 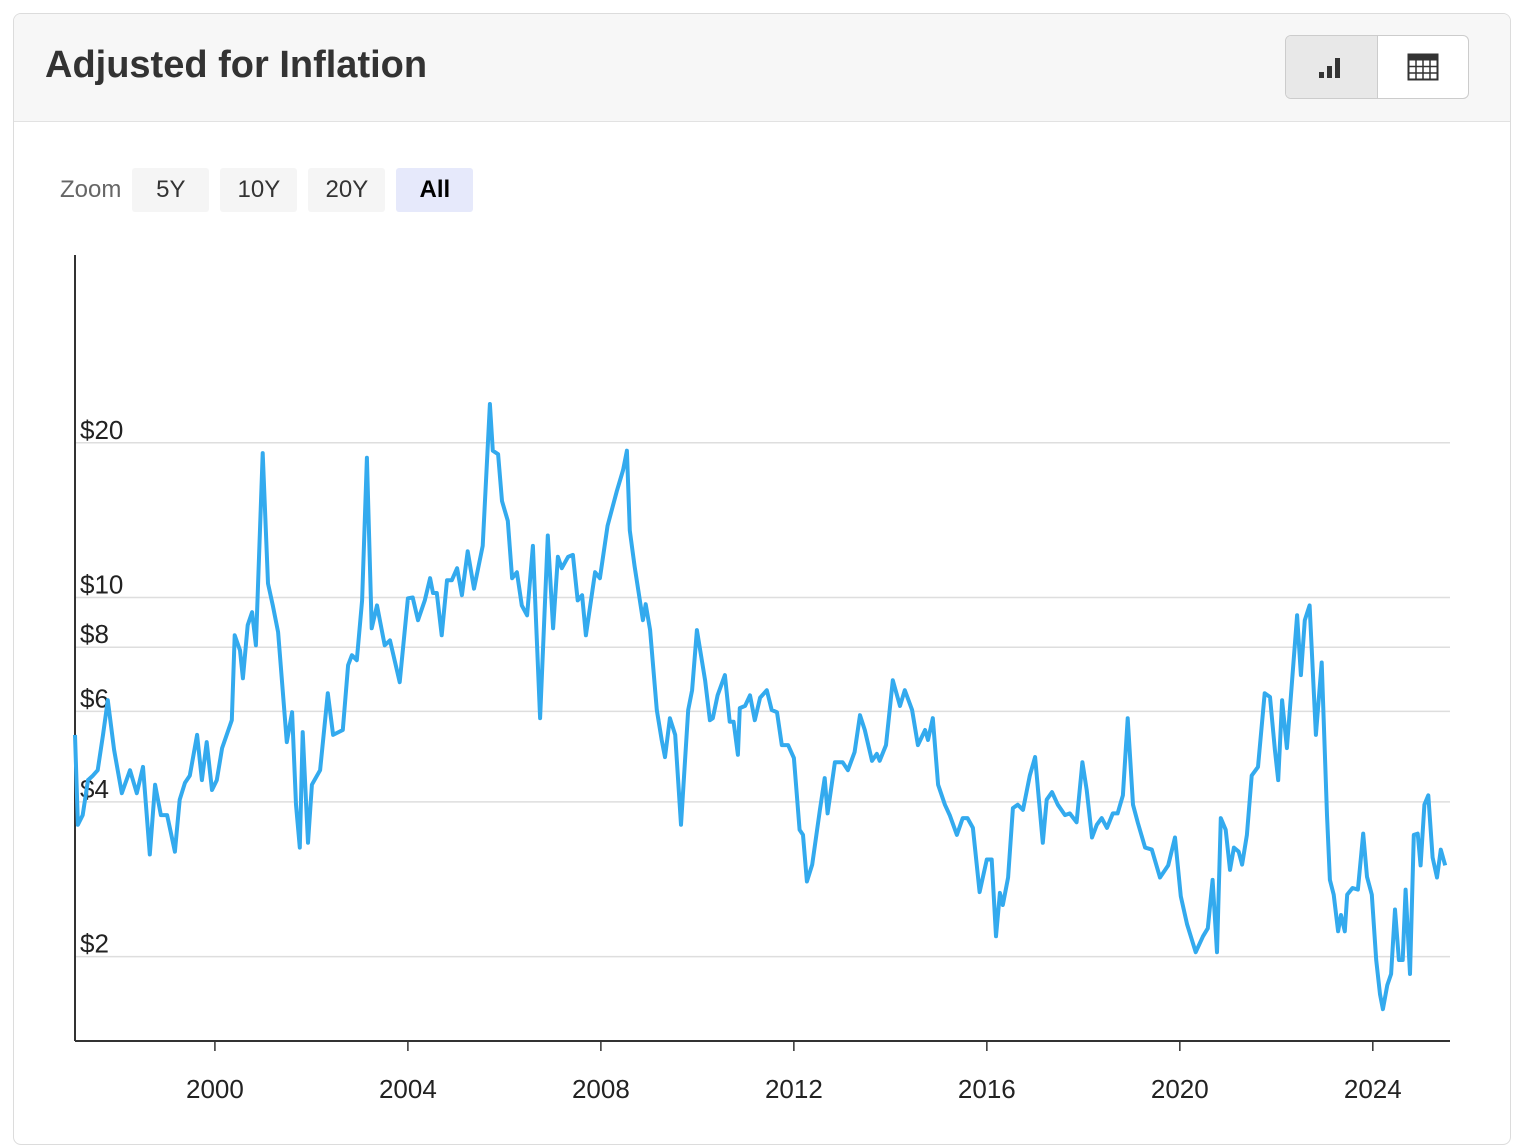 What do you see at coordinates (236, 65) in the screenshot?
I see `card-title: Adjusted for Inflation` at bounding box center [236, 65].